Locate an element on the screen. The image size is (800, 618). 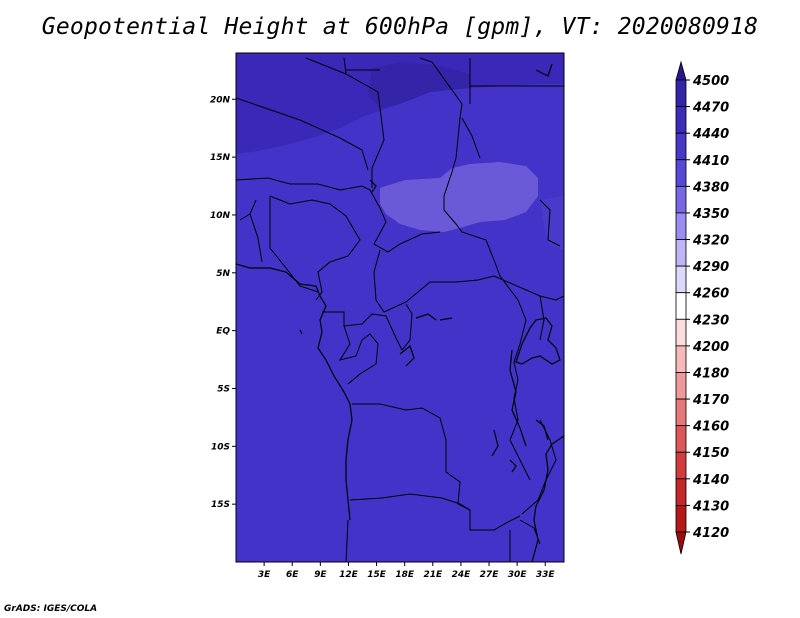
colorbar-label: 4380 is located at coordinates (710, 187).